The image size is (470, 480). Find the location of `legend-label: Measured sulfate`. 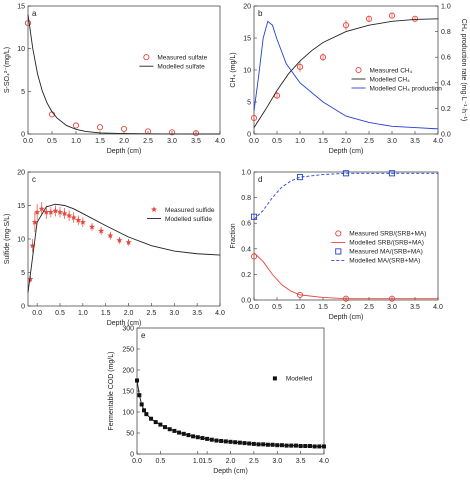

legend-label: Measured sulfate is located at coordinates (182, 58).